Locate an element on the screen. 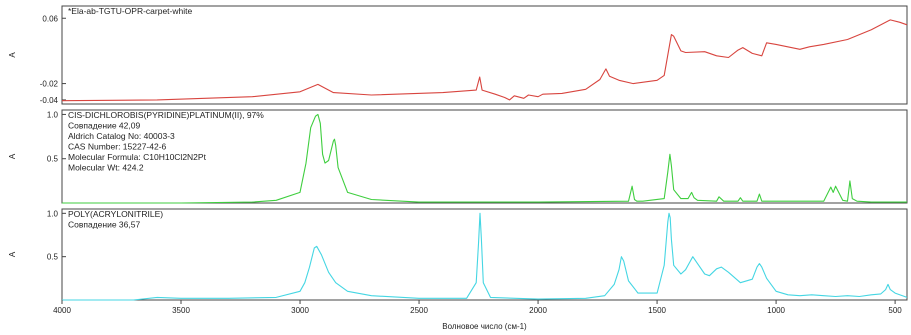  x-tick-label: 1500 is located at coordinates (657, 310).